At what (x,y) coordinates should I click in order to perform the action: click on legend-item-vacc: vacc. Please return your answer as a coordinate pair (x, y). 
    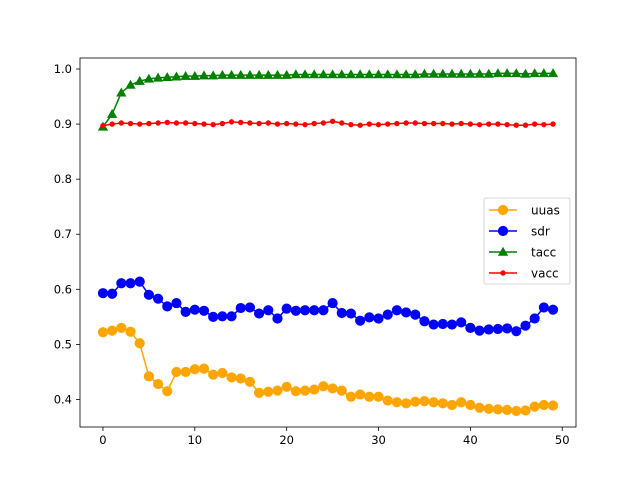
    Looking at the image, I should click on (524, 274).